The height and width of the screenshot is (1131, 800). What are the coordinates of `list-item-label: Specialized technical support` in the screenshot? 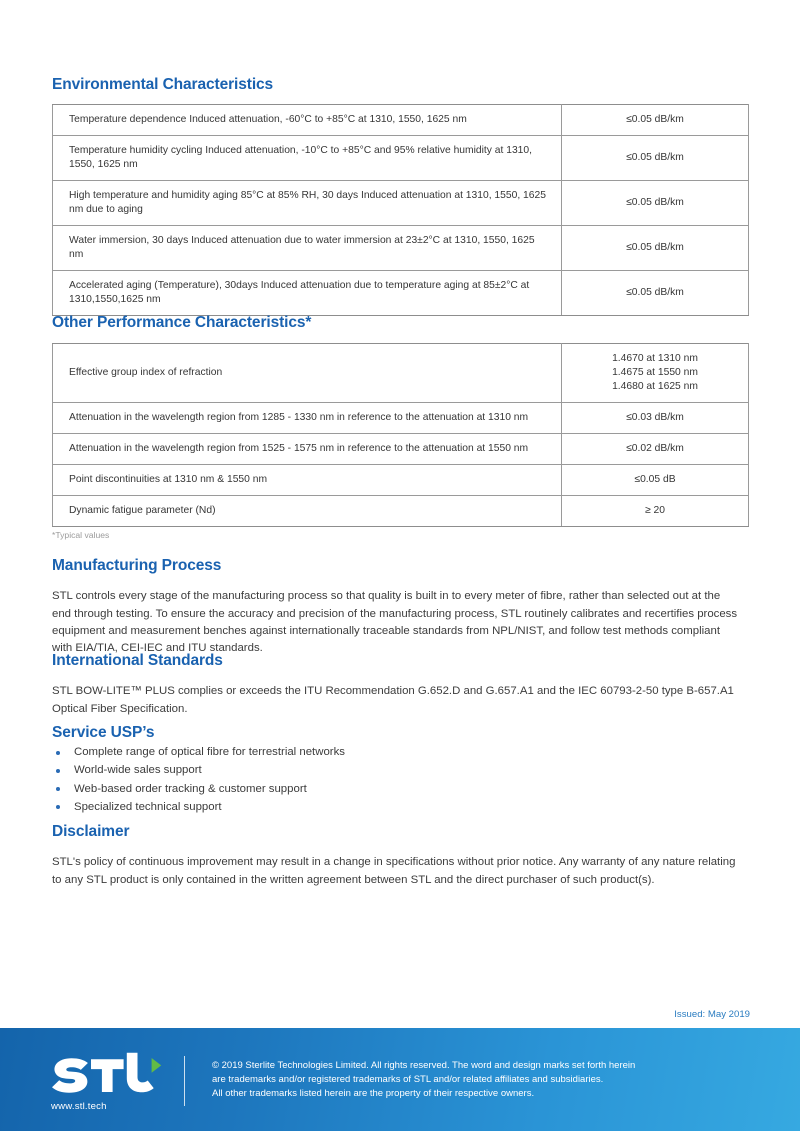 It's located at (148, 806).